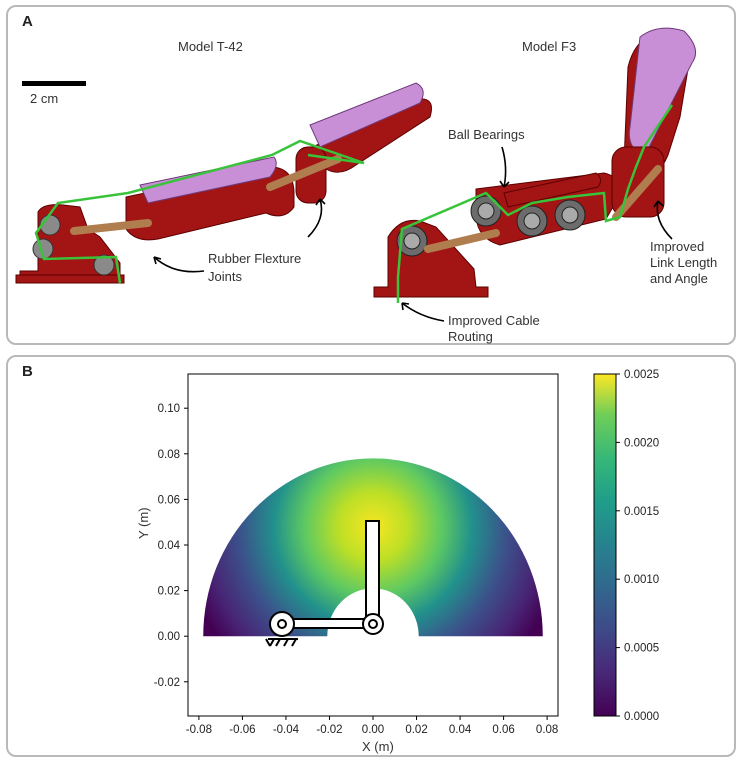 The height and width of the screenshot is (762, 742). I want to click on model-t42-drawing, so click(223, 183).